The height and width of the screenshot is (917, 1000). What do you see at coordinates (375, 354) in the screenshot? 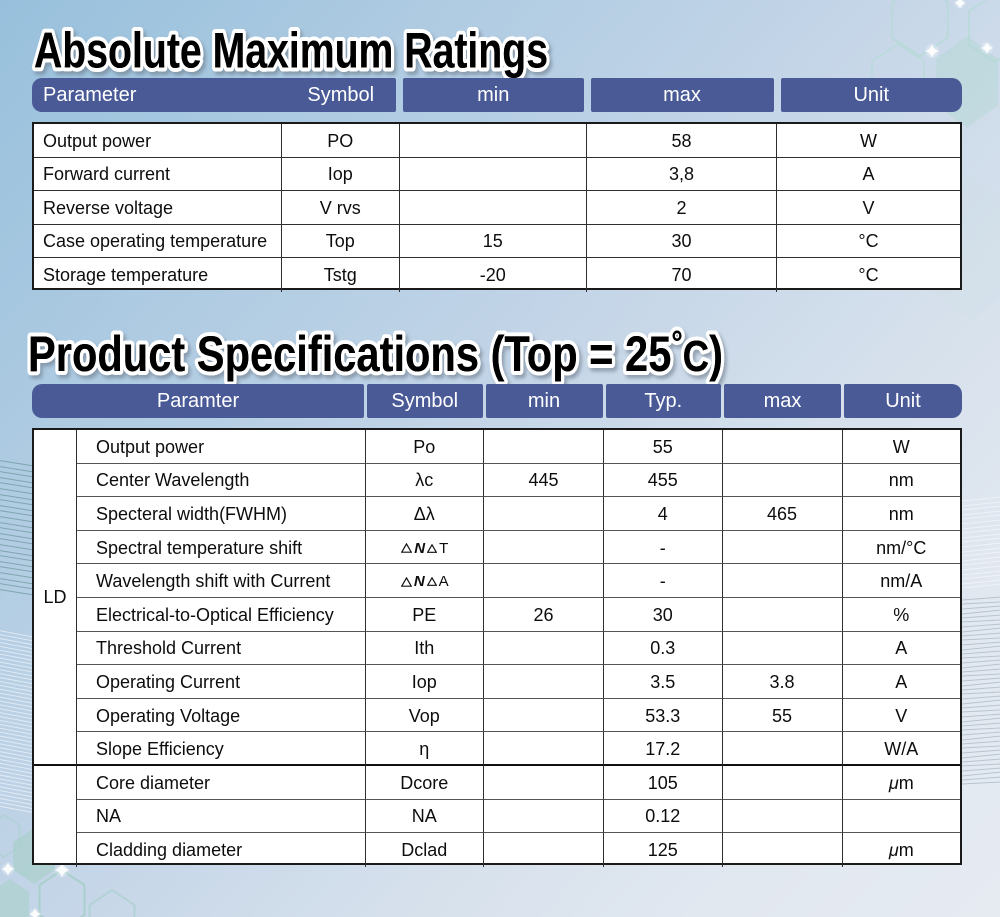
I see `svg-text:Product Specifications (Top =: Product Specifications (Top = 25°C)` at bounding box center [375, 354].